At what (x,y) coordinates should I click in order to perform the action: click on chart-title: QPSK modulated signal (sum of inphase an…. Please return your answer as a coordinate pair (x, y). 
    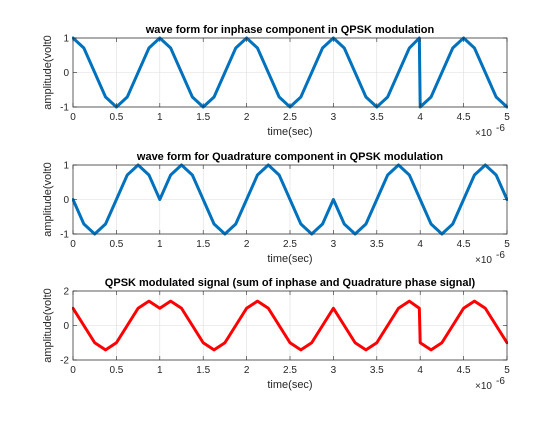
    Looking at the image, I should click on (290, 283).